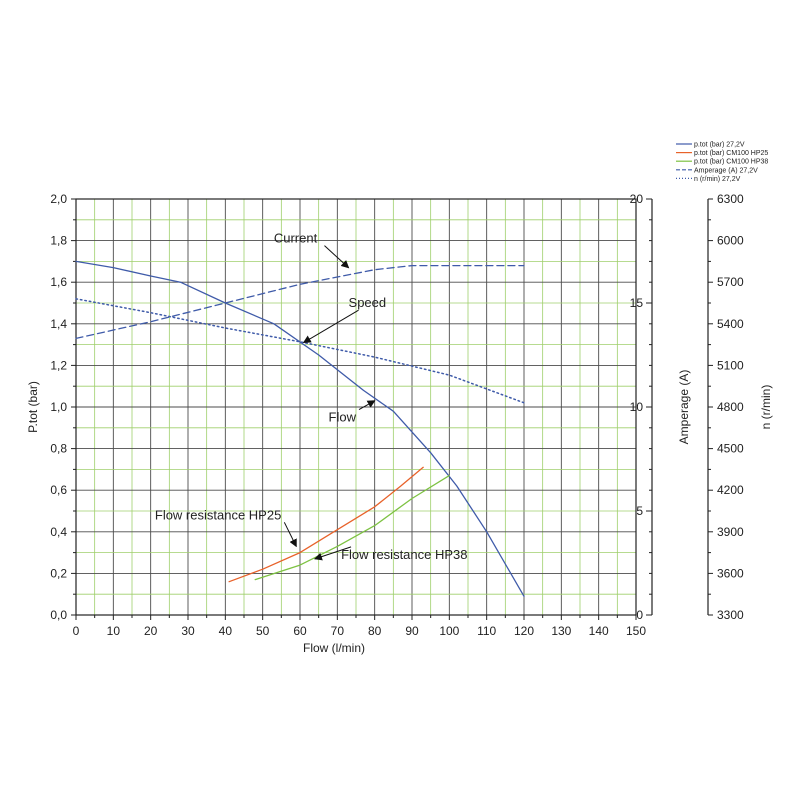 The height and width of the screenshot is (800, 800). I want to click on amperage-tick-label: 5, so click(639, 511).